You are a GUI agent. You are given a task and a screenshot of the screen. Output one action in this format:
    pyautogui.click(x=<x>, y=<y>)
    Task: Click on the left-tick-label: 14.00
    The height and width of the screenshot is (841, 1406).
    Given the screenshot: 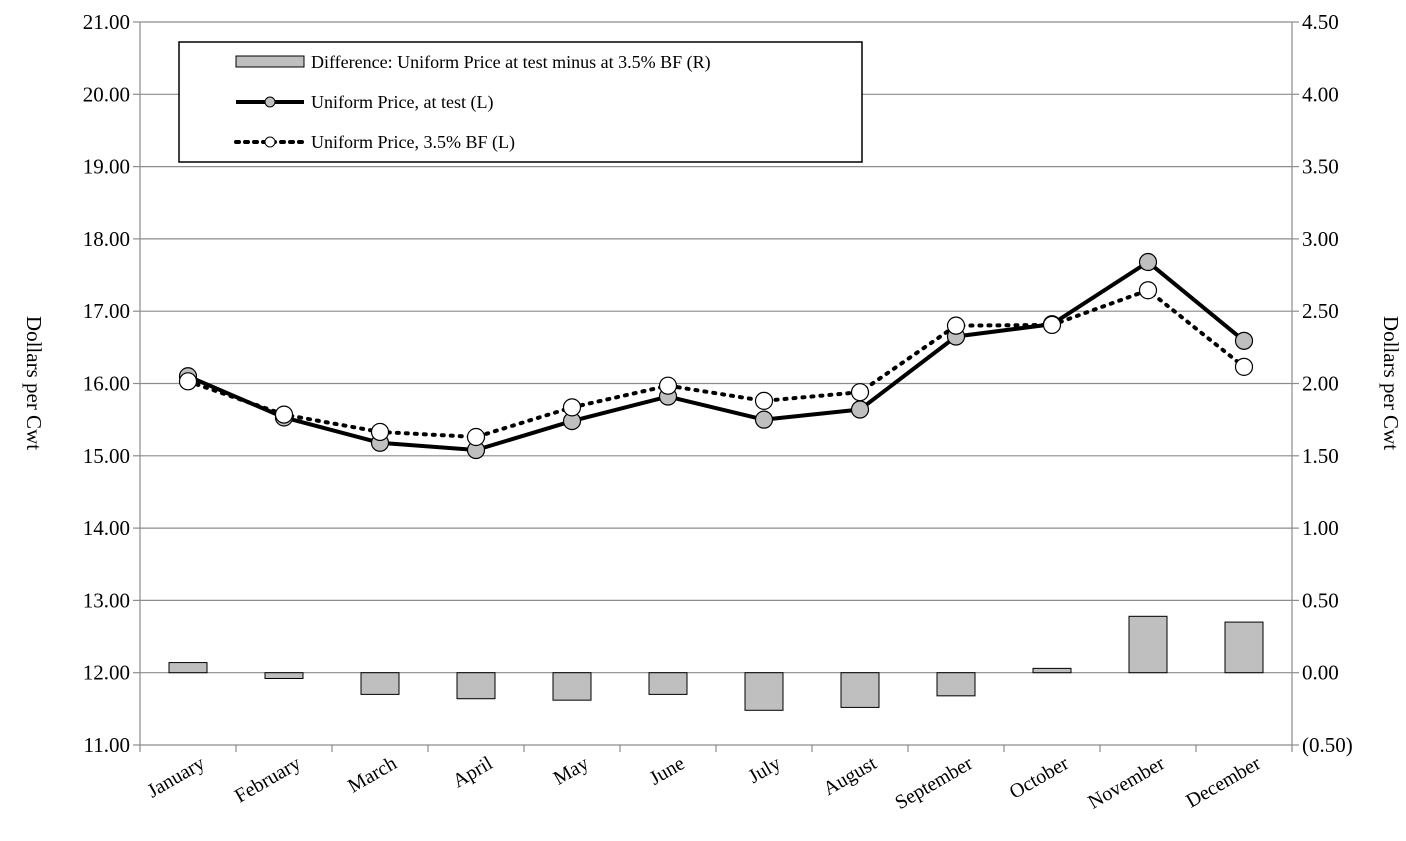 What is the action you would take?
    pyautogui.click(x=106, y=528)
    